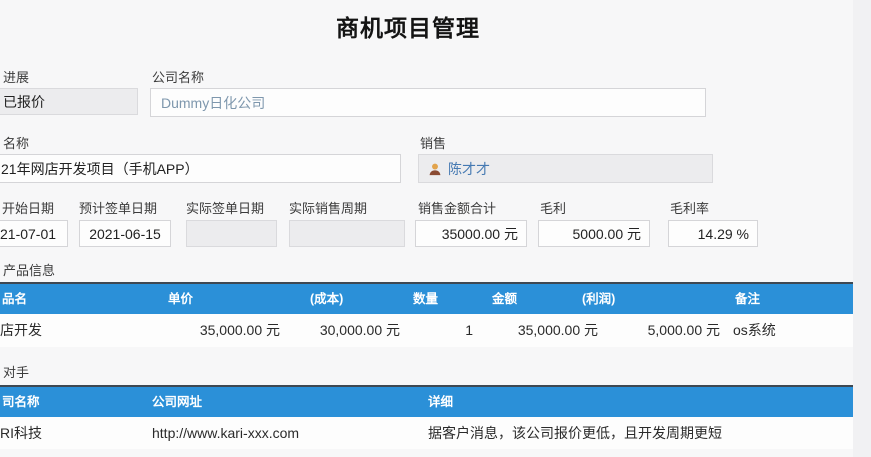  I want to click on gross-profit-value: 5000.00 元, so click(607, 233).